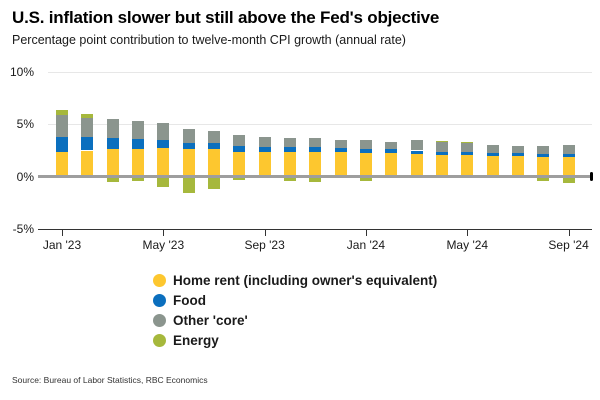  I want to click on legend-item: Other 'core', so click(295, 320).